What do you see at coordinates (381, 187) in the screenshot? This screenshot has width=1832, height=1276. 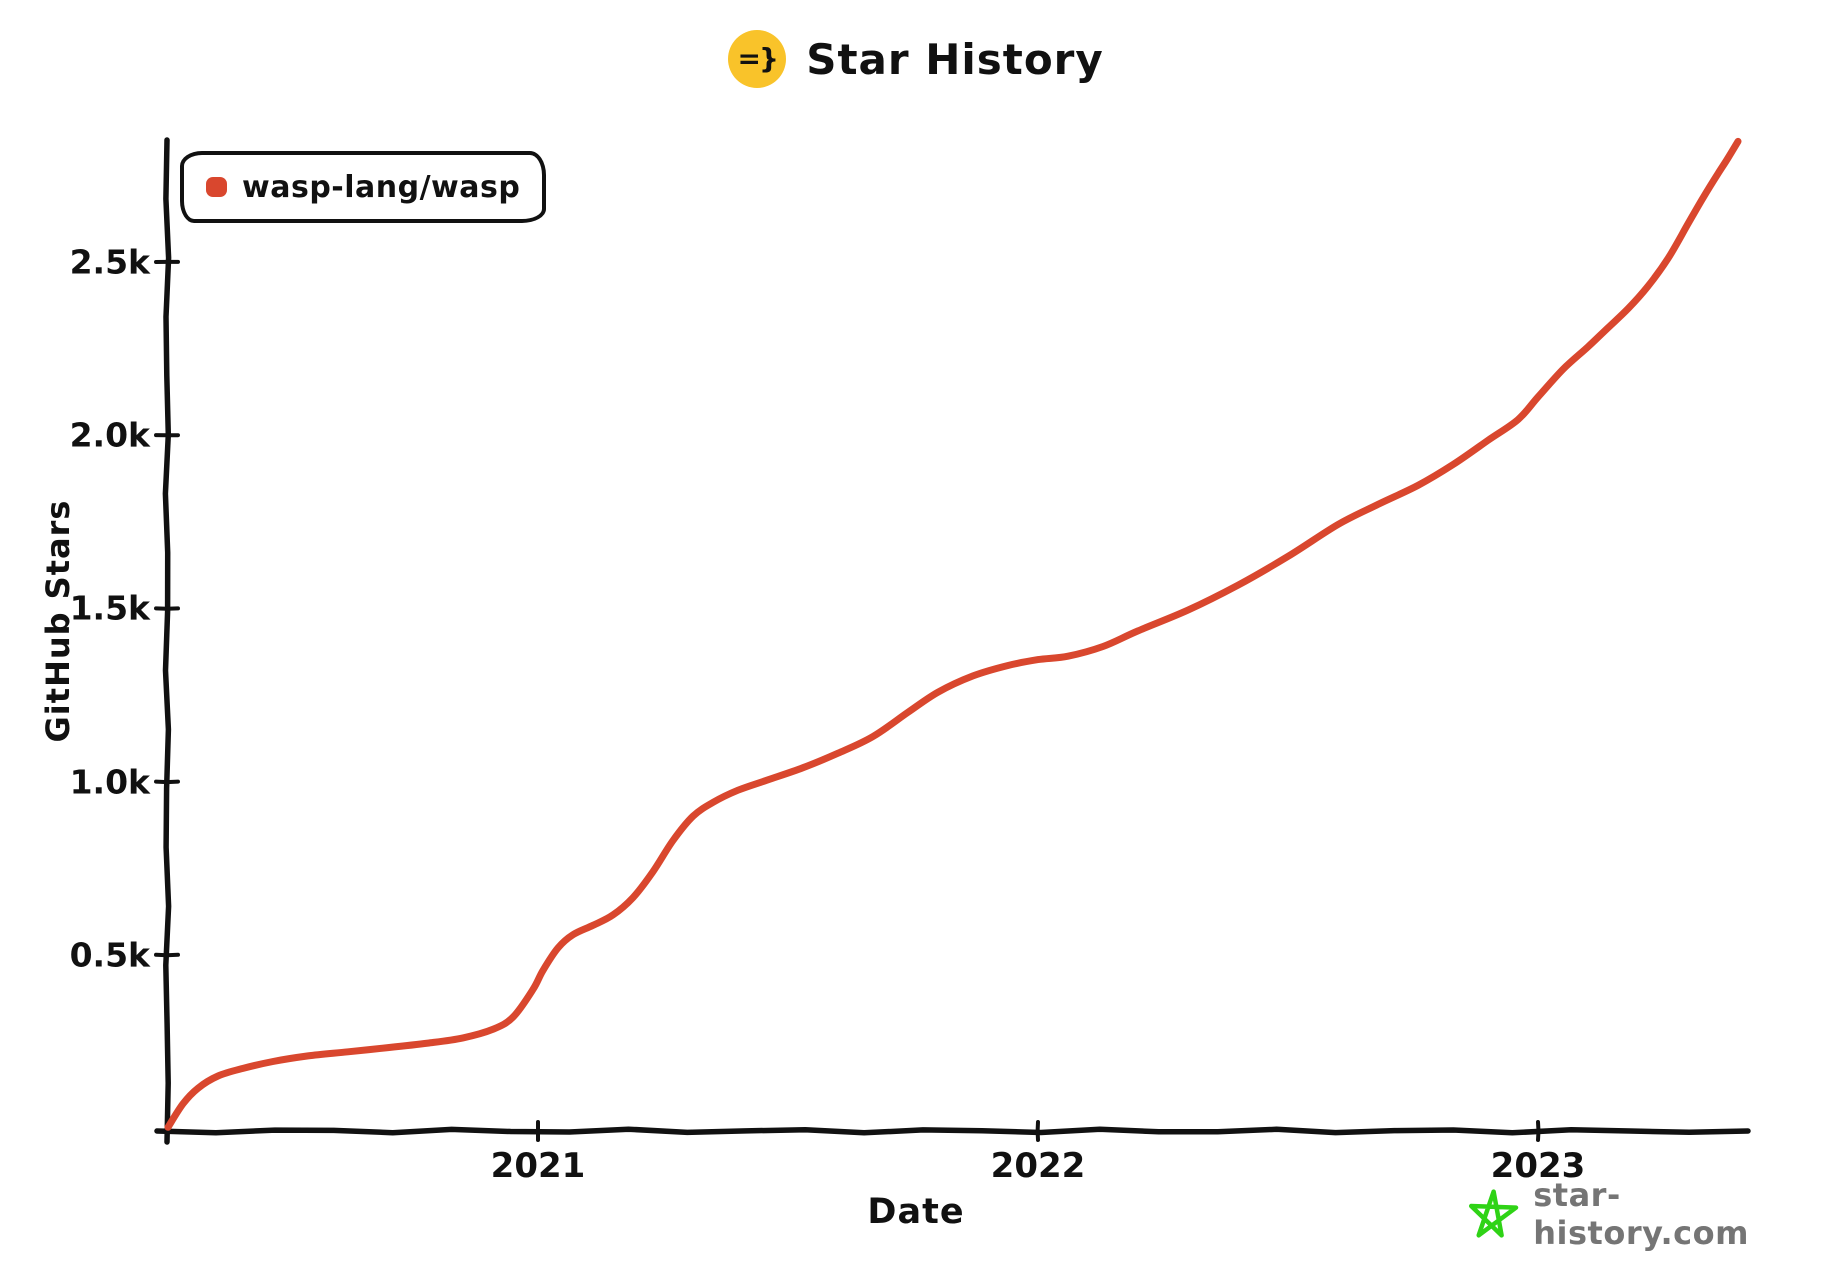 I see `legend-series-label: wasp-lang/wasp` at bounding box center [381, 187].